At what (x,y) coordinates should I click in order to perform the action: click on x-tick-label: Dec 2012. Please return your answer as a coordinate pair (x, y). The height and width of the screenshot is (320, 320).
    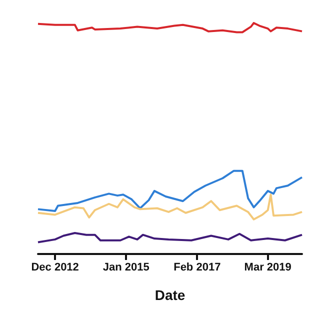
    Looking at the image, I should click on (55, 268).